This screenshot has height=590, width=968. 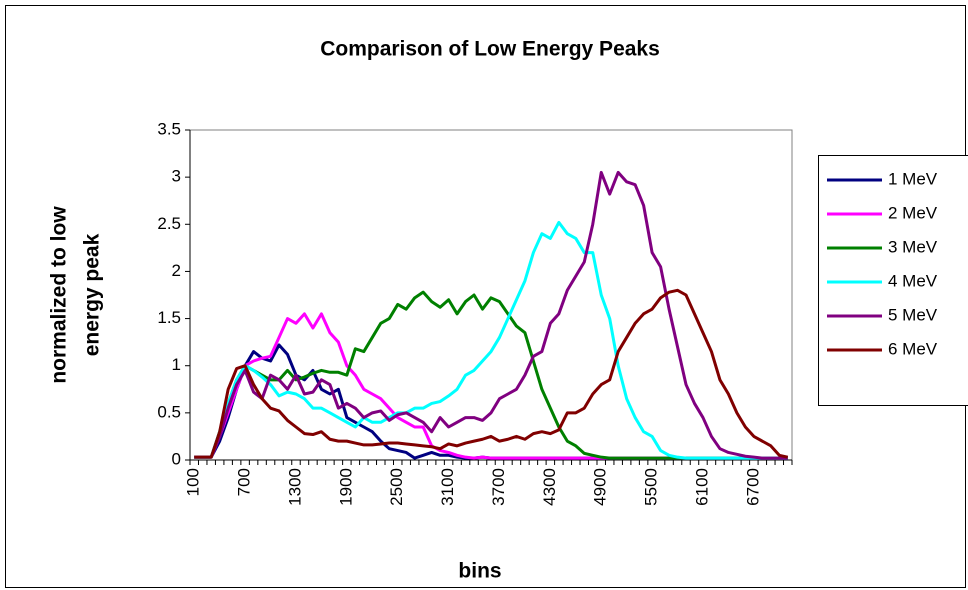 I want to click on y-tick-label: 3, so click(x=176, y=176).